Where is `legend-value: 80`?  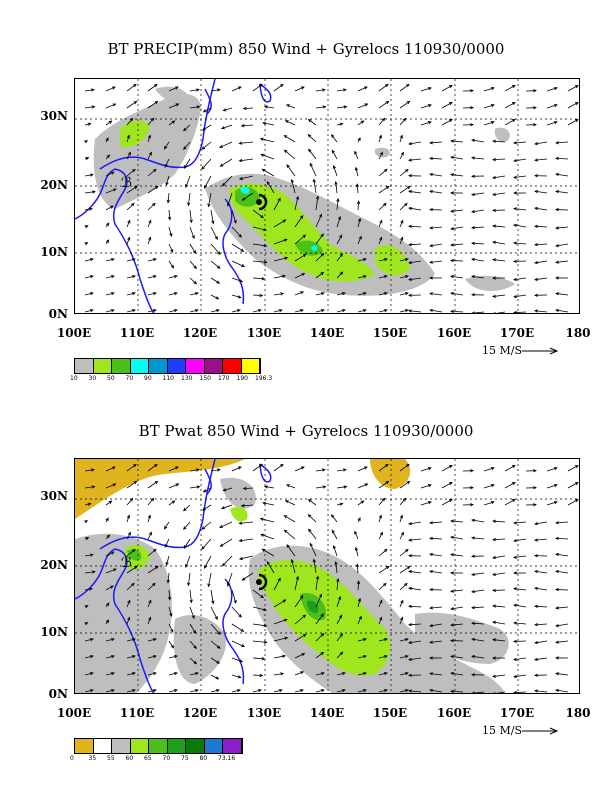
legend-value: 80 is located at coordinates (203, 758).